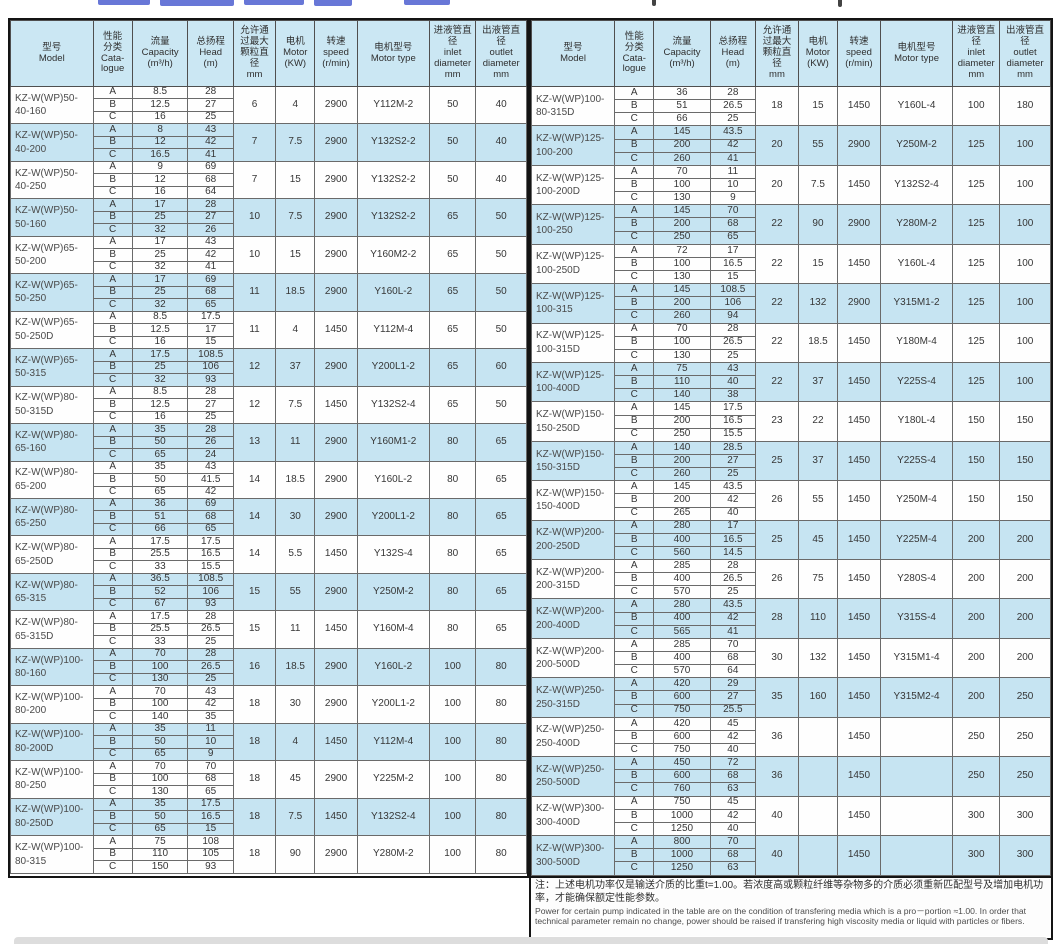 The width and height of the screenshot is (1060, 944). Describe the element at coordinates (682, 723) in the screenshot. I see `capacity-cell: 420` at that location.